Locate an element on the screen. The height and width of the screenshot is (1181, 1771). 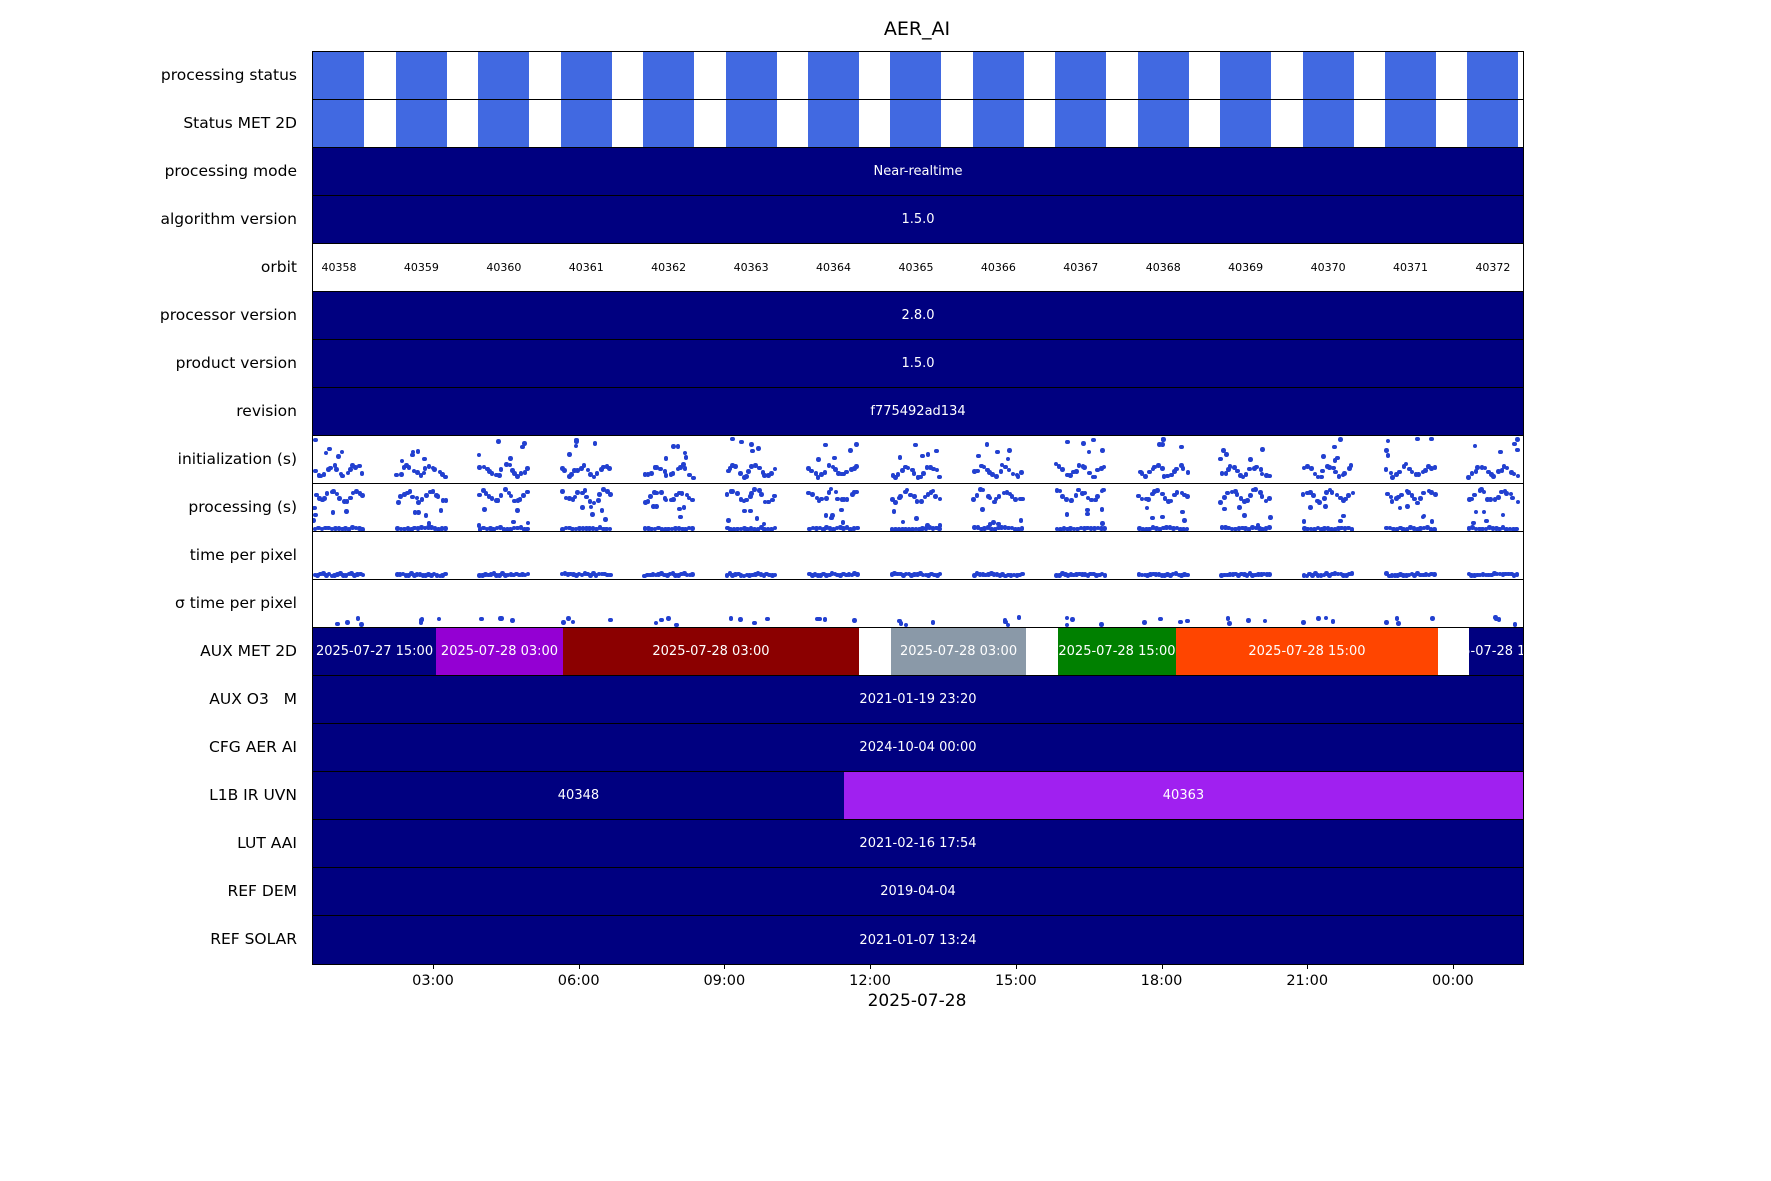
x-axis: 03:00 06:00 09:00 12:00 15:00 18:00 21:00 00:00 is located at coordinates (917, 980).